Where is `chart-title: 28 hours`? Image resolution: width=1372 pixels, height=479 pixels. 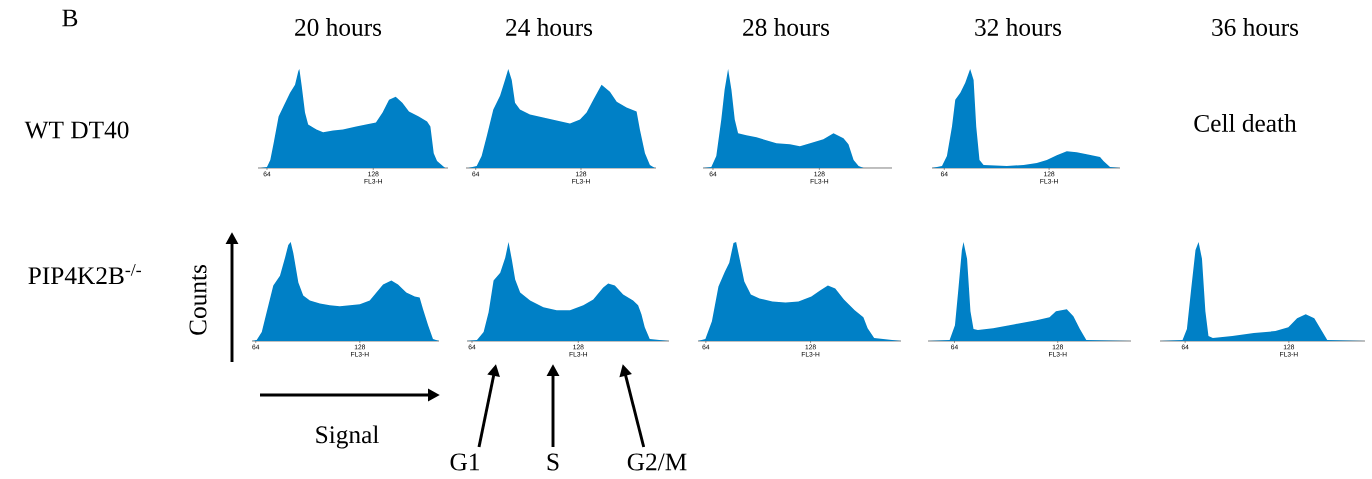
chart-title: 28 hours is located at coordinates (786, 27).